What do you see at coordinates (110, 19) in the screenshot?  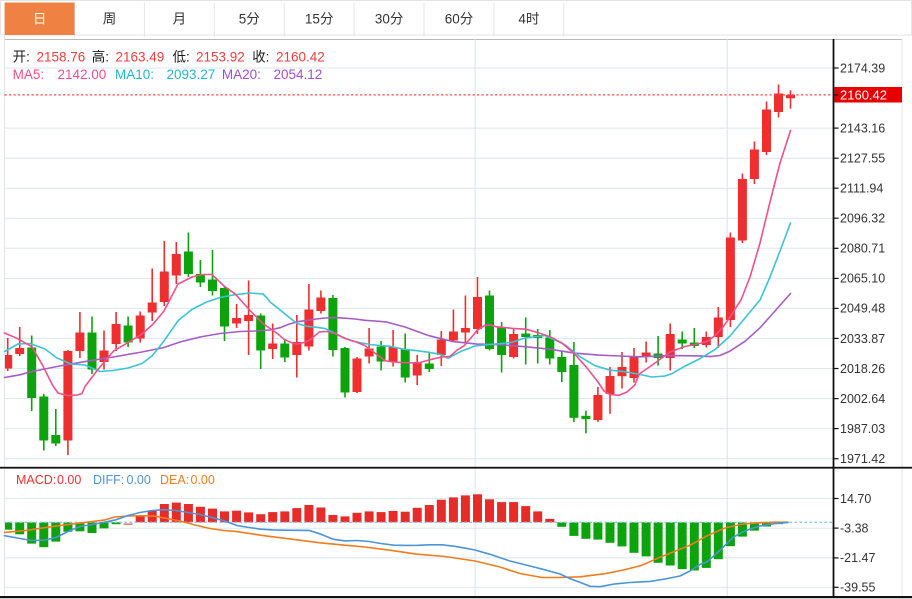 I see `svg-text: 周` at bounding box center [110, 19].